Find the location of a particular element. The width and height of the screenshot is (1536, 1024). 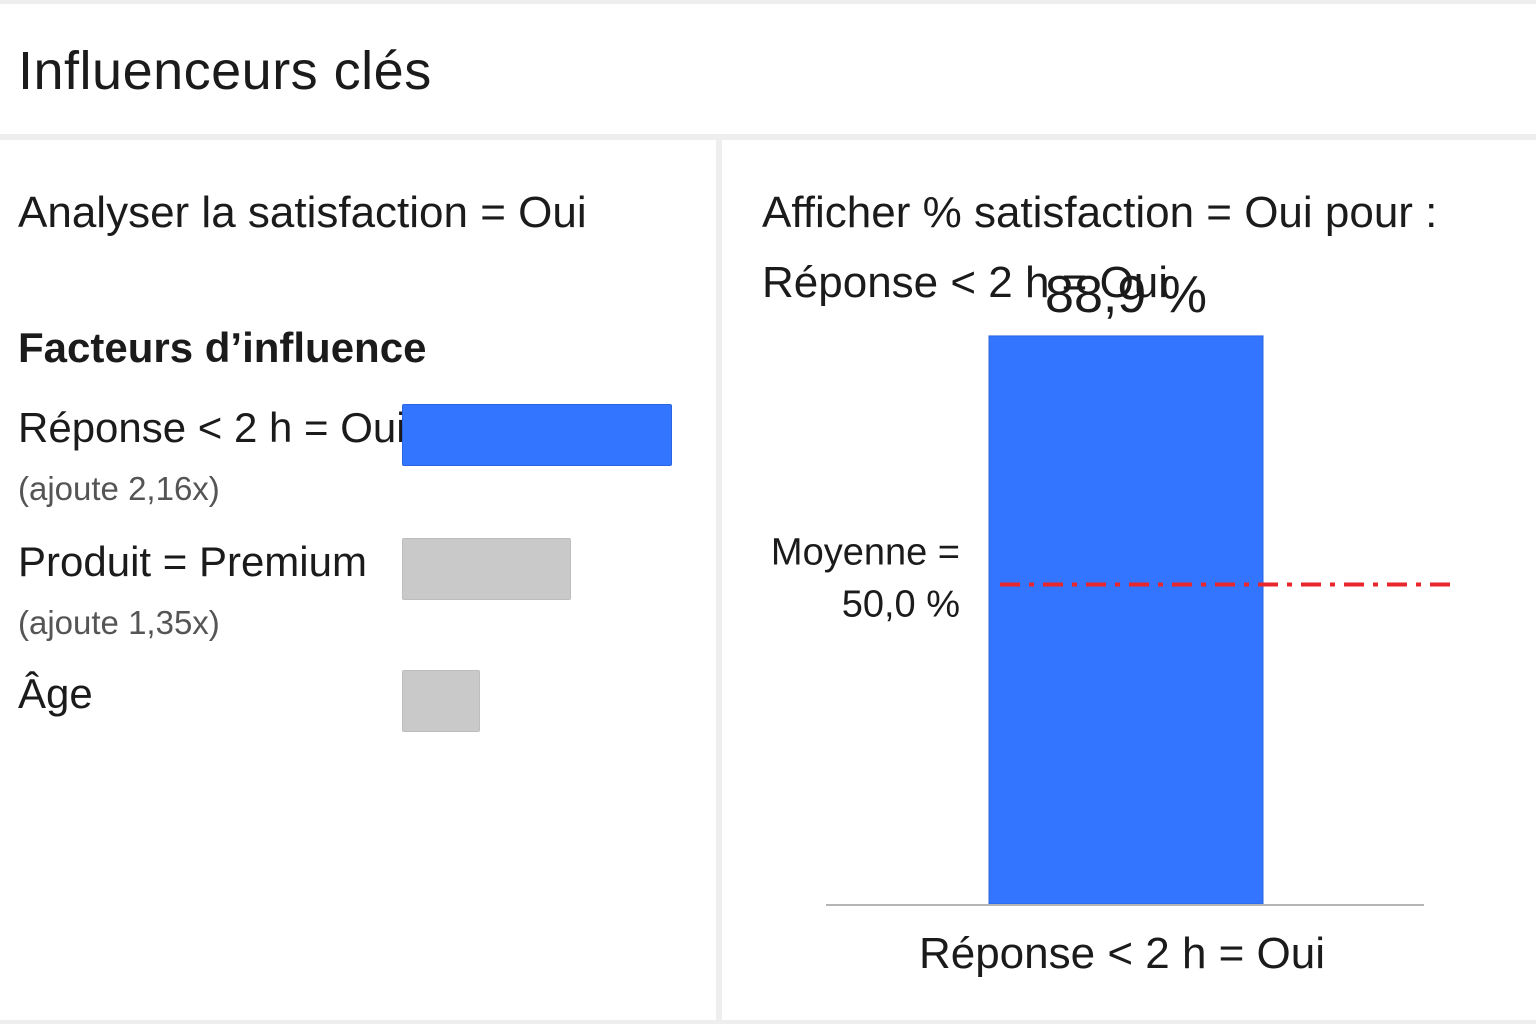

chart-value-label: 88,9 % is located at coordinates (1126, 295).